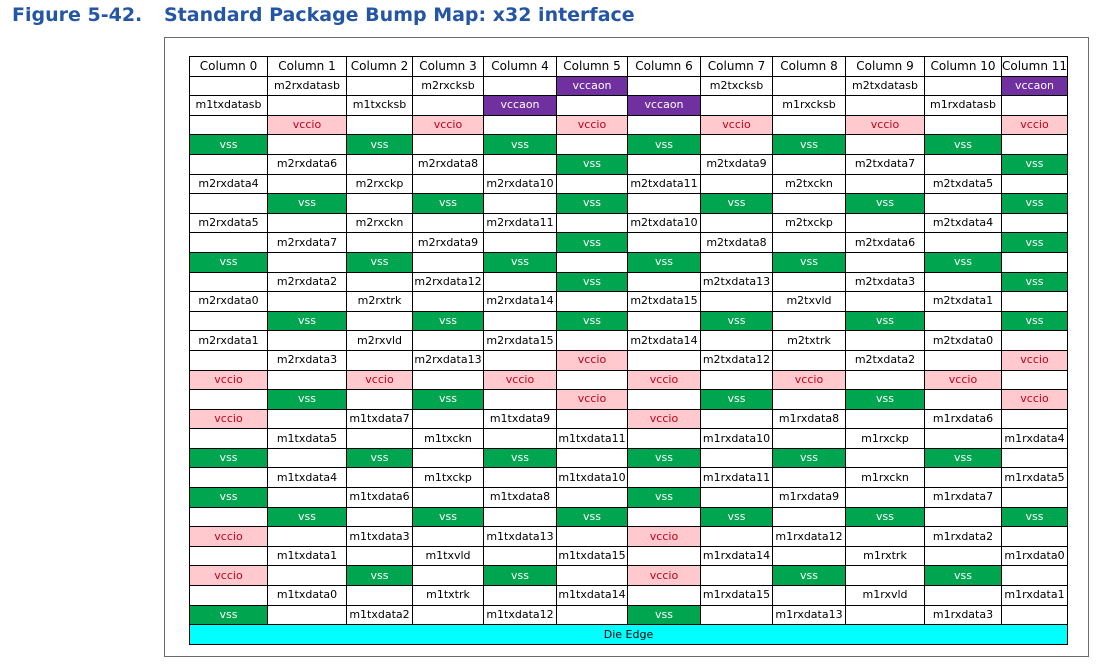  What do you see at coordinates (379, 615) in the screenshot?
I see `bump-cell: m1txdata2` at bounding box center [379, 615].